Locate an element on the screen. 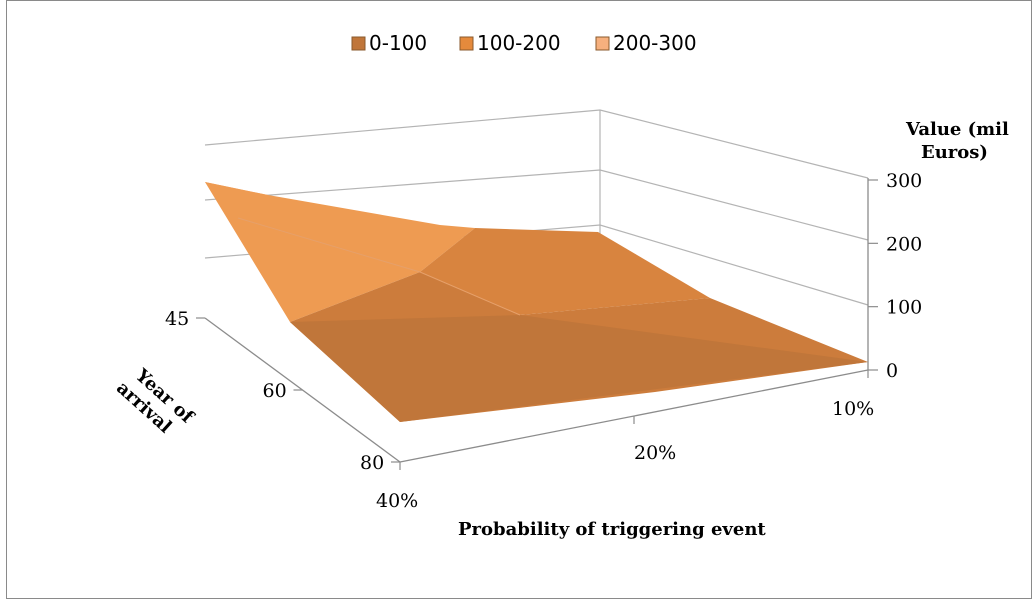 The image size is (1035, 601). value-axis-ticks: 0 100 200 300 is located at coordinates (895, 276).